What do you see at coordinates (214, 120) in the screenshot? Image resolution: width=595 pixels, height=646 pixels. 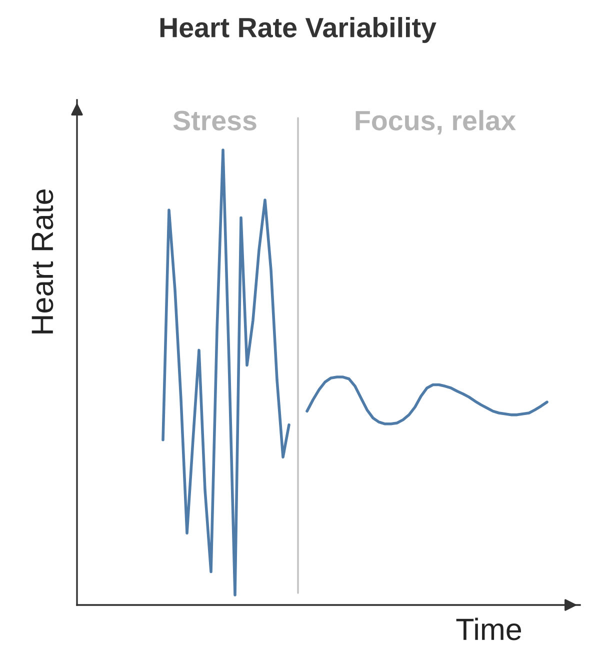 I see `text: Stress` at bounding box center [214, 120].